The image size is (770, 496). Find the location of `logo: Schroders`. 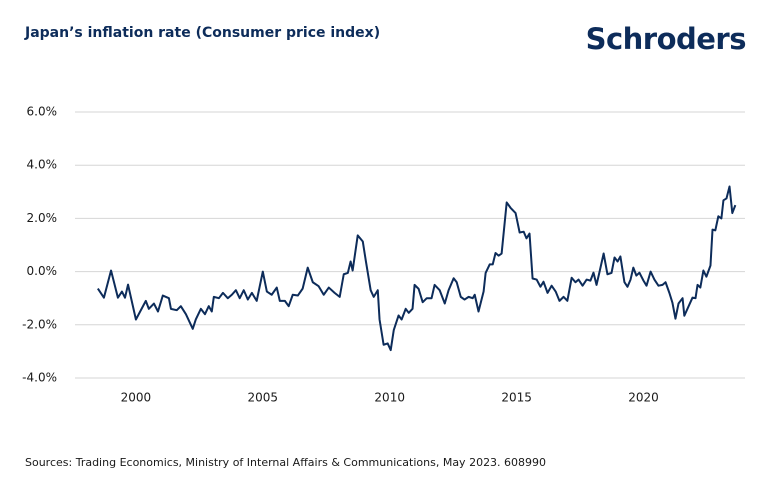

logo: Schroders is located at coordinates (666, 39).